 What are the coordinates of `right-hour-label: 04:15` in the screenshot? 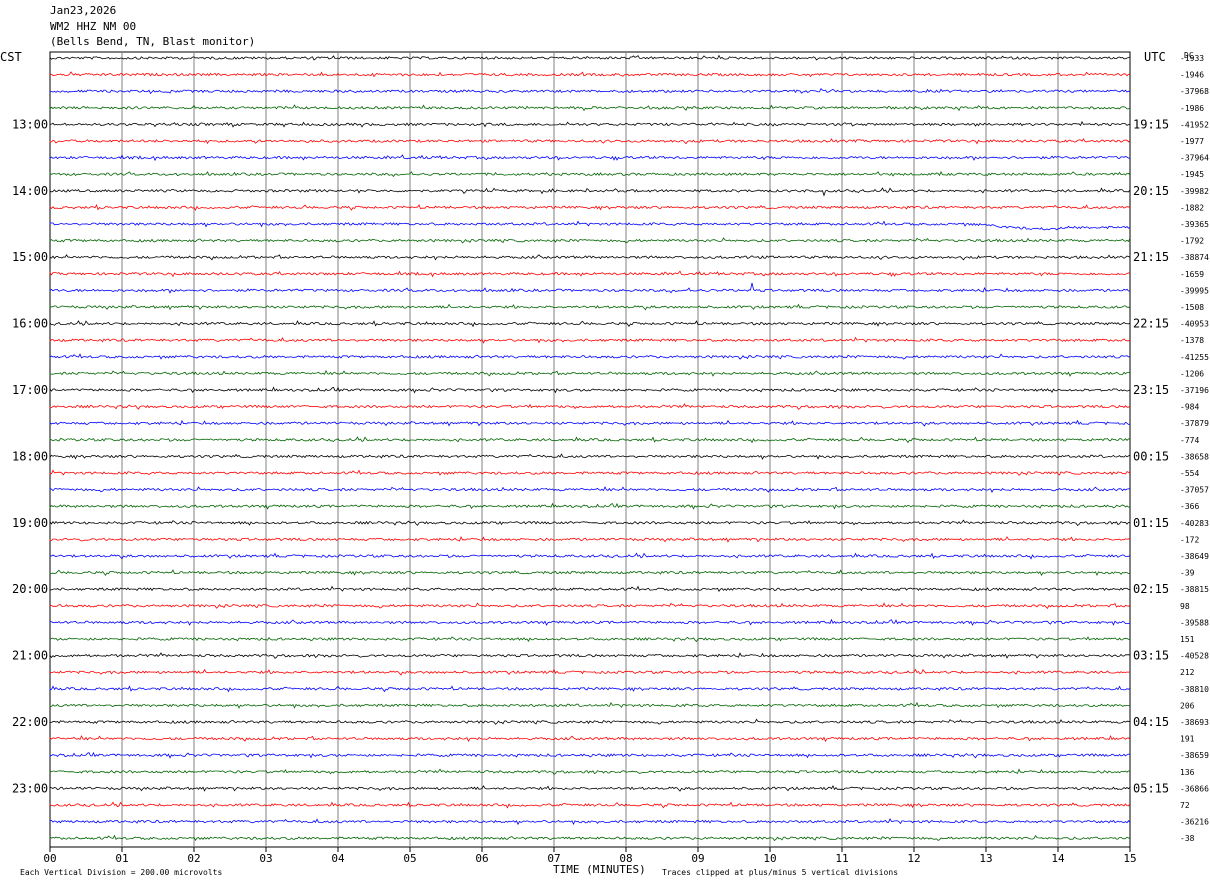 It's located at (1151, 722).